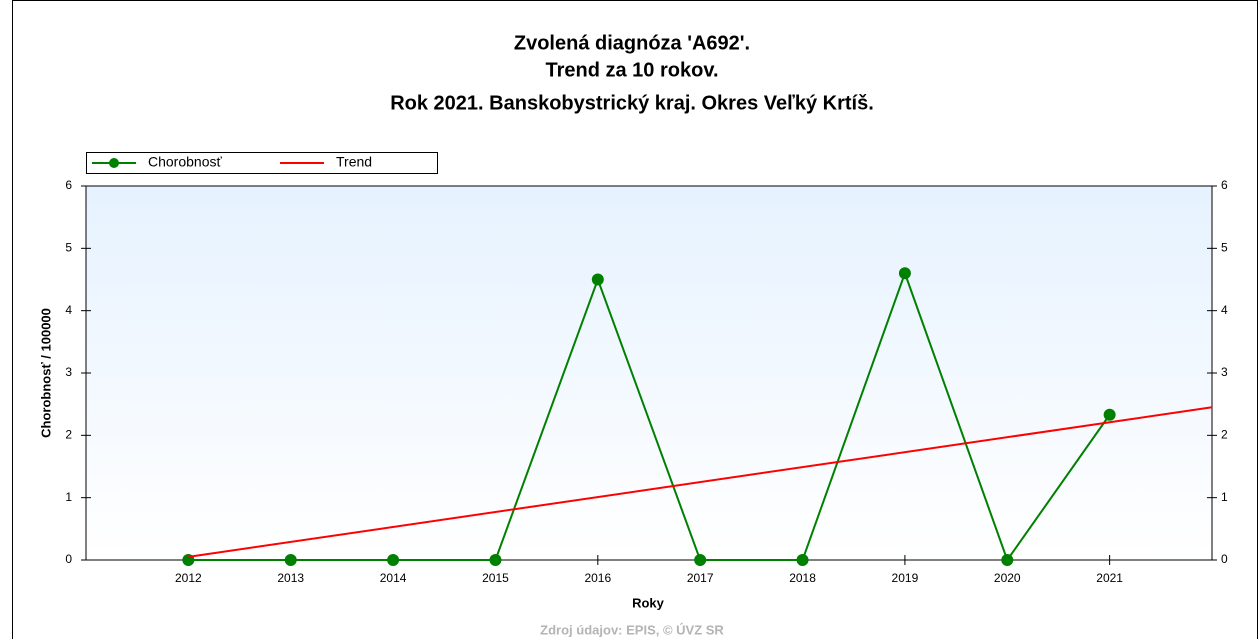 The height and width of the screenshot is (639, 1259). Describe the element at coordinates (262, 163) in the screenshot. I see `legend` at that location.